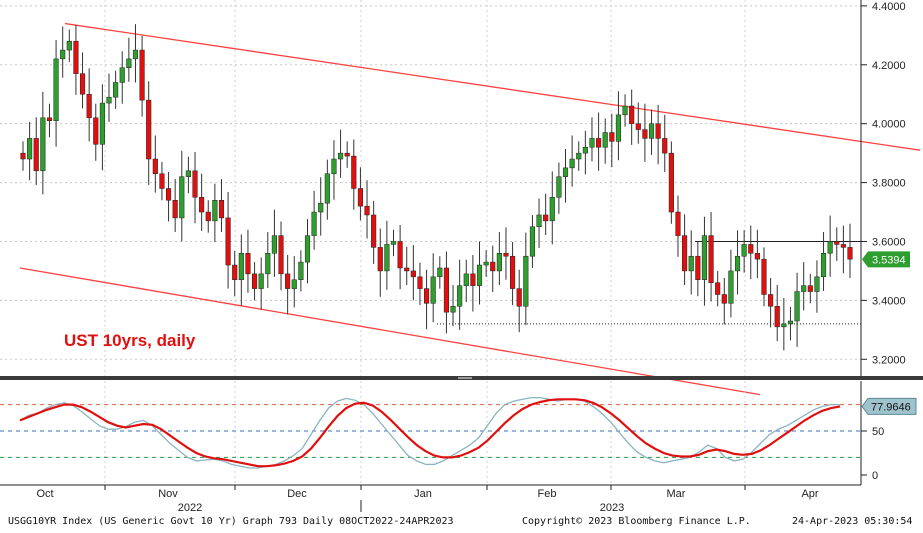  Describe the element at coordinates (852, 521) in the screenshot. I see `footer-timestamp: 24-Apr-2023 05:30:54` at that location.